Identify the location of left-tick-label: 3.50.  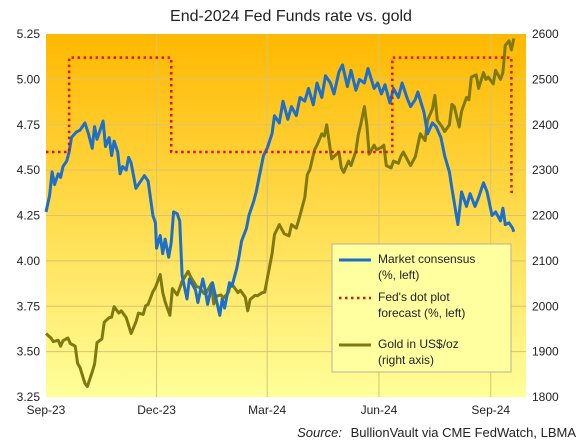
(29, 352).